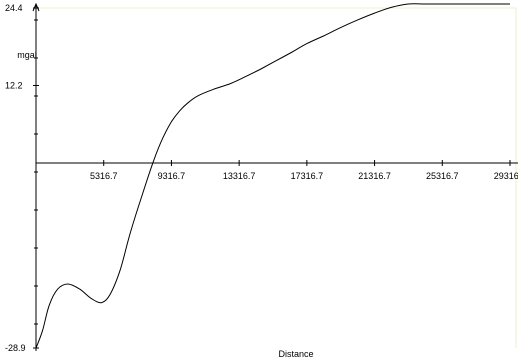  Describe the element at coordinates (307, 176) in the screenshot. I see `x-tick-label: 17316.7` at that location.